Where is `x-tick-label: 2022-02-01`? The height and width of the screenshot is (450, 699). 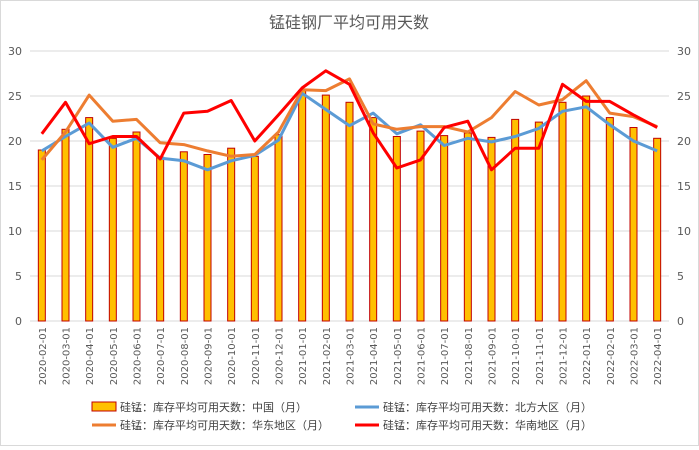
x-tick-label: 2022-02-01 is located at coordinates (611, 356).